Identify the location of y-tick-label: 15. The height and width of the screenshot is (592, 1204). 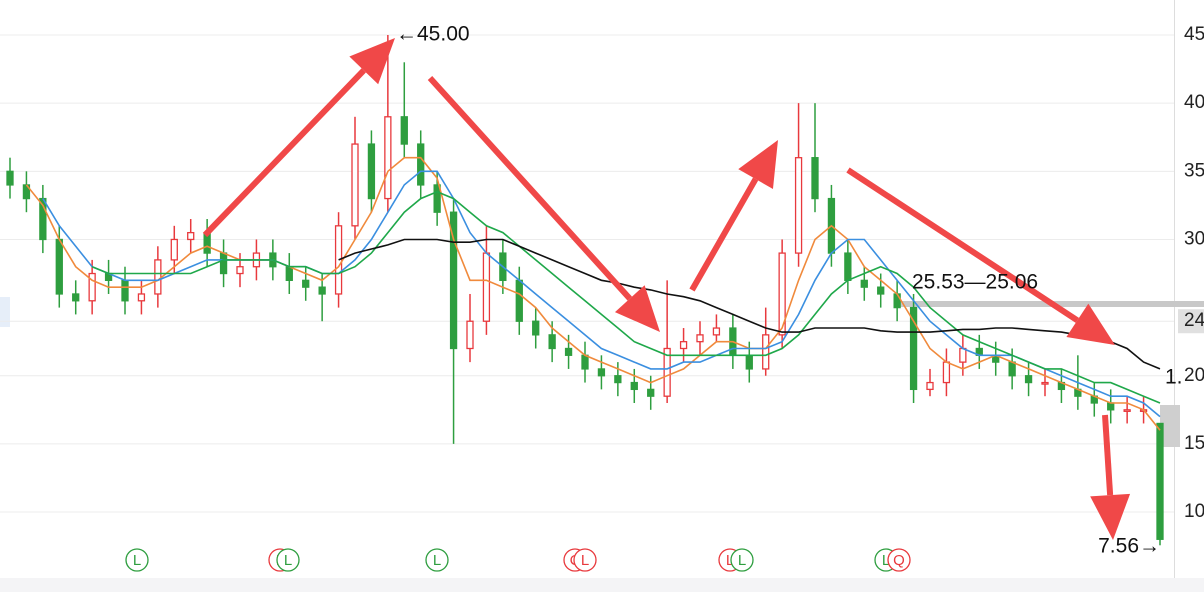
(1194, 443).